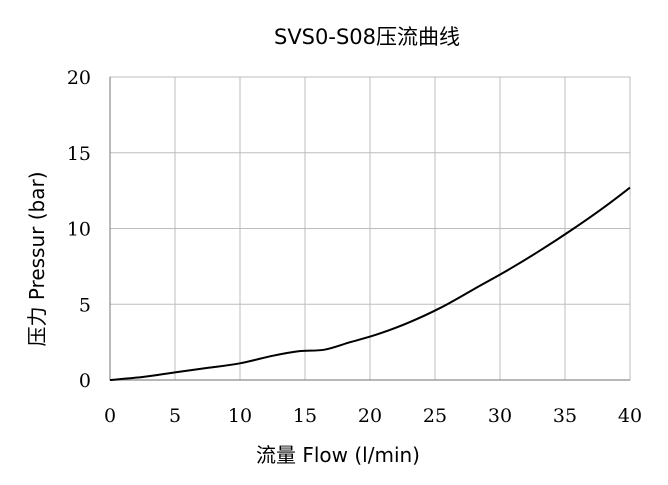 Image resolution: width=668 pixels, height=485 pixels. What do you see at coordinates (305, 416) in the screenshot?
I see `x-tick-label: 15` at bounding box center [305, 416].